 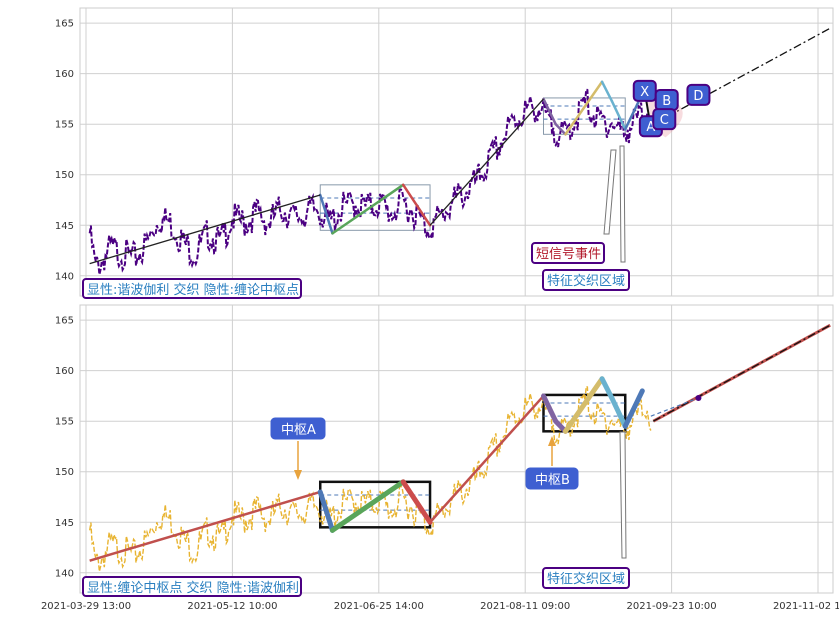 I want to click on zhongshu-a-label-text: 中枢A, so click(x=298, y=430).